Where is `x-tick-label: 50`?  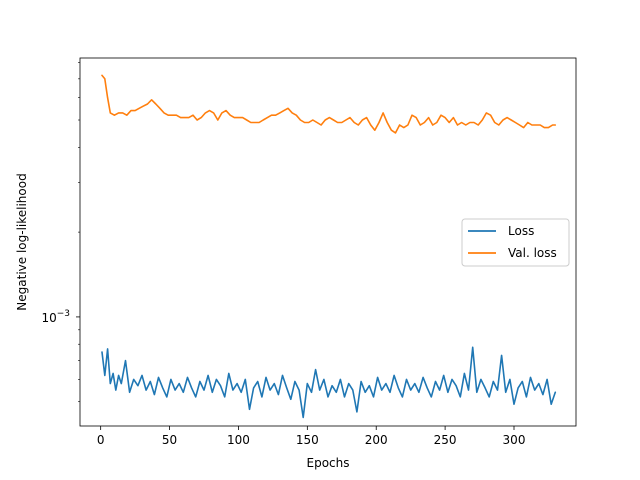
x-tick-label: 50 is located at coordinates (169, 440).